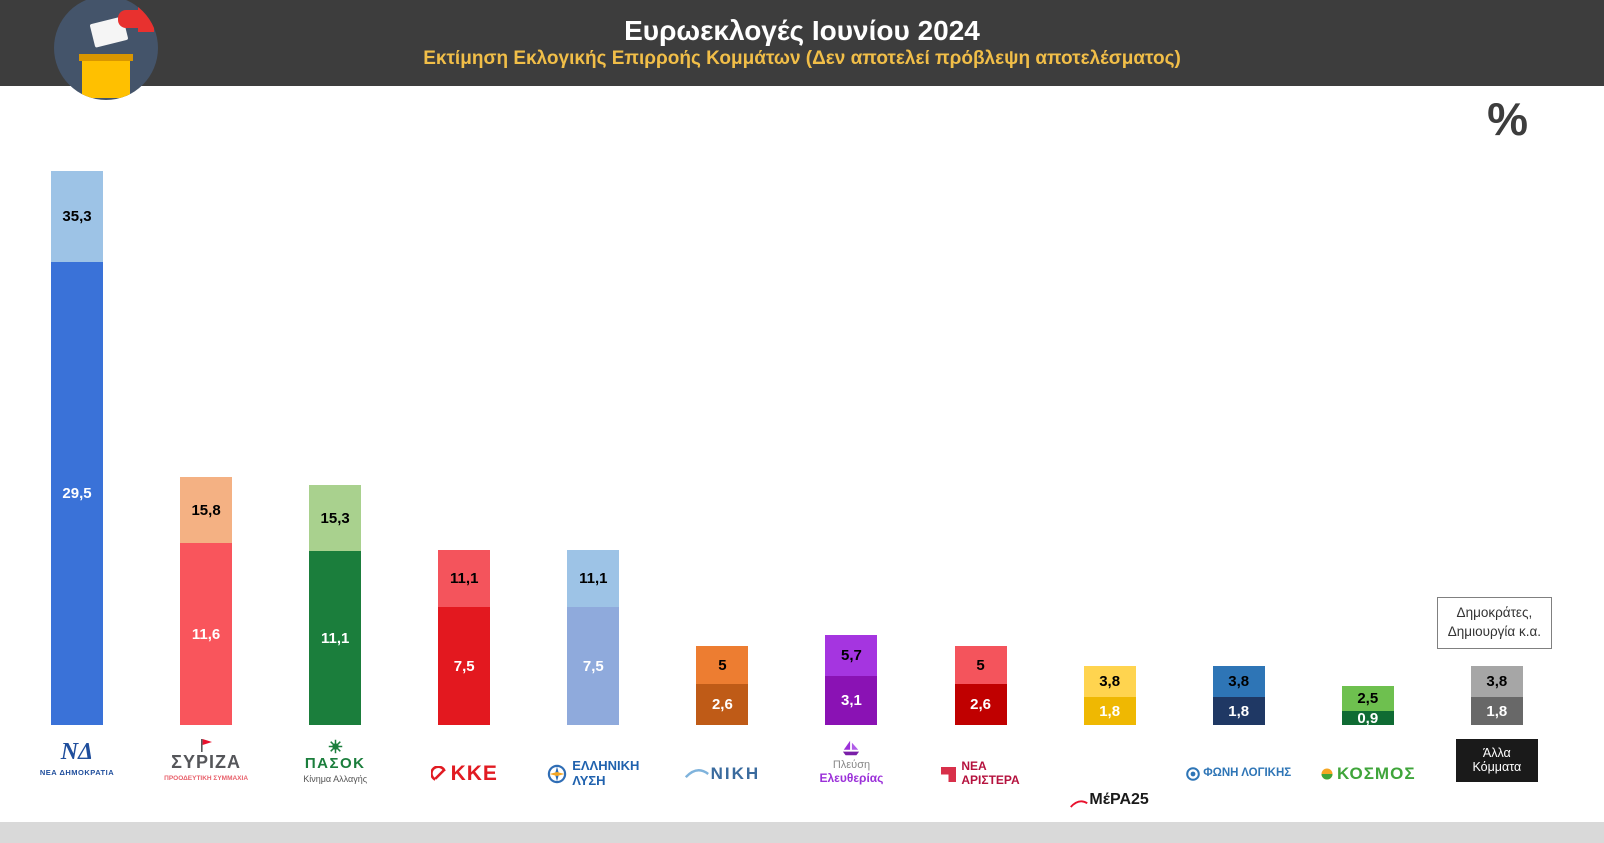 This screenshot has width=1604, height=843. Describe the element at coordinates (1110, 770) in the screenshot. I see `party-logo-mera: ΜέΡΑ25` at that location.